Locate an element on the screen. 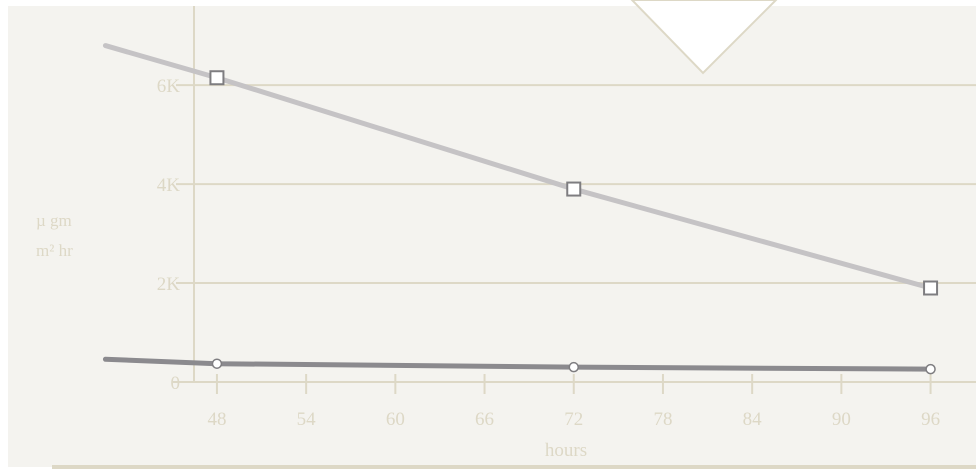 The height and width of the screenshot is (473, 976). y-axis-ticks: 0 2K 4K 6K is located at coordinates (169, 235).